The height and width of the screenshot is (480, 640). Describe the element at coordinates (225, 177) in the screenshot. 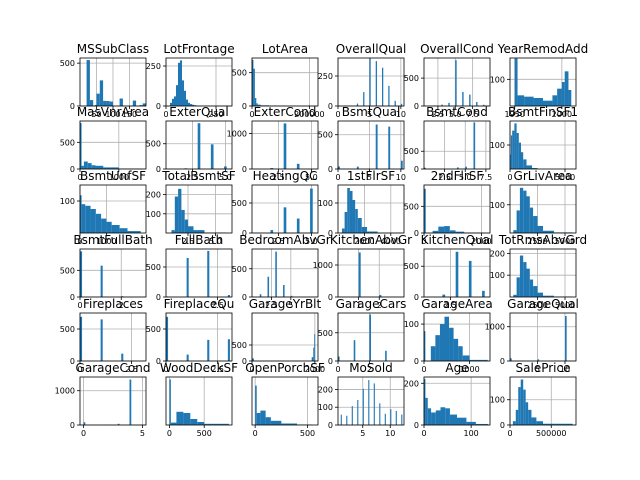

I see `x-tick-label: 5.0` at that location.